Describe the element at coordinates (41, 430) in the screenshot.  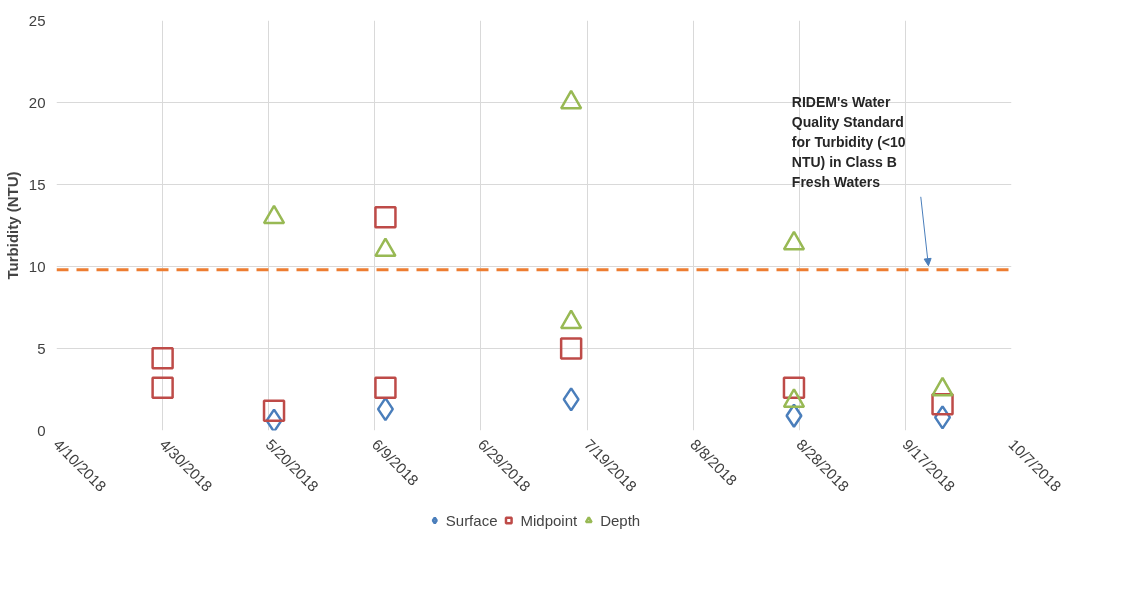
I see `y-tick-label: 0` at that location.